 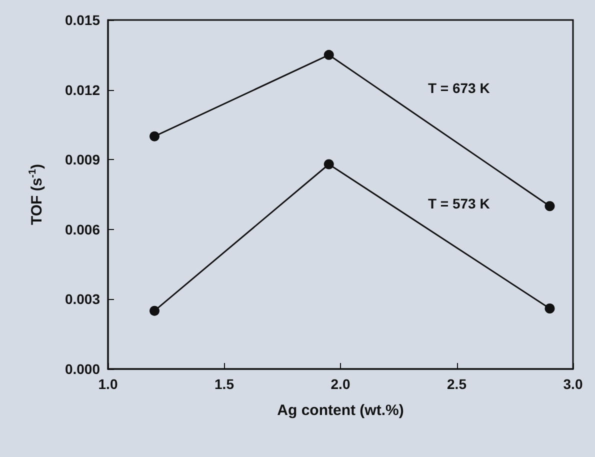 What do you see at coordinates (459, 203) in the screenshot?
I see `series-label: T = 573 K` at bounding box center [459, 203].